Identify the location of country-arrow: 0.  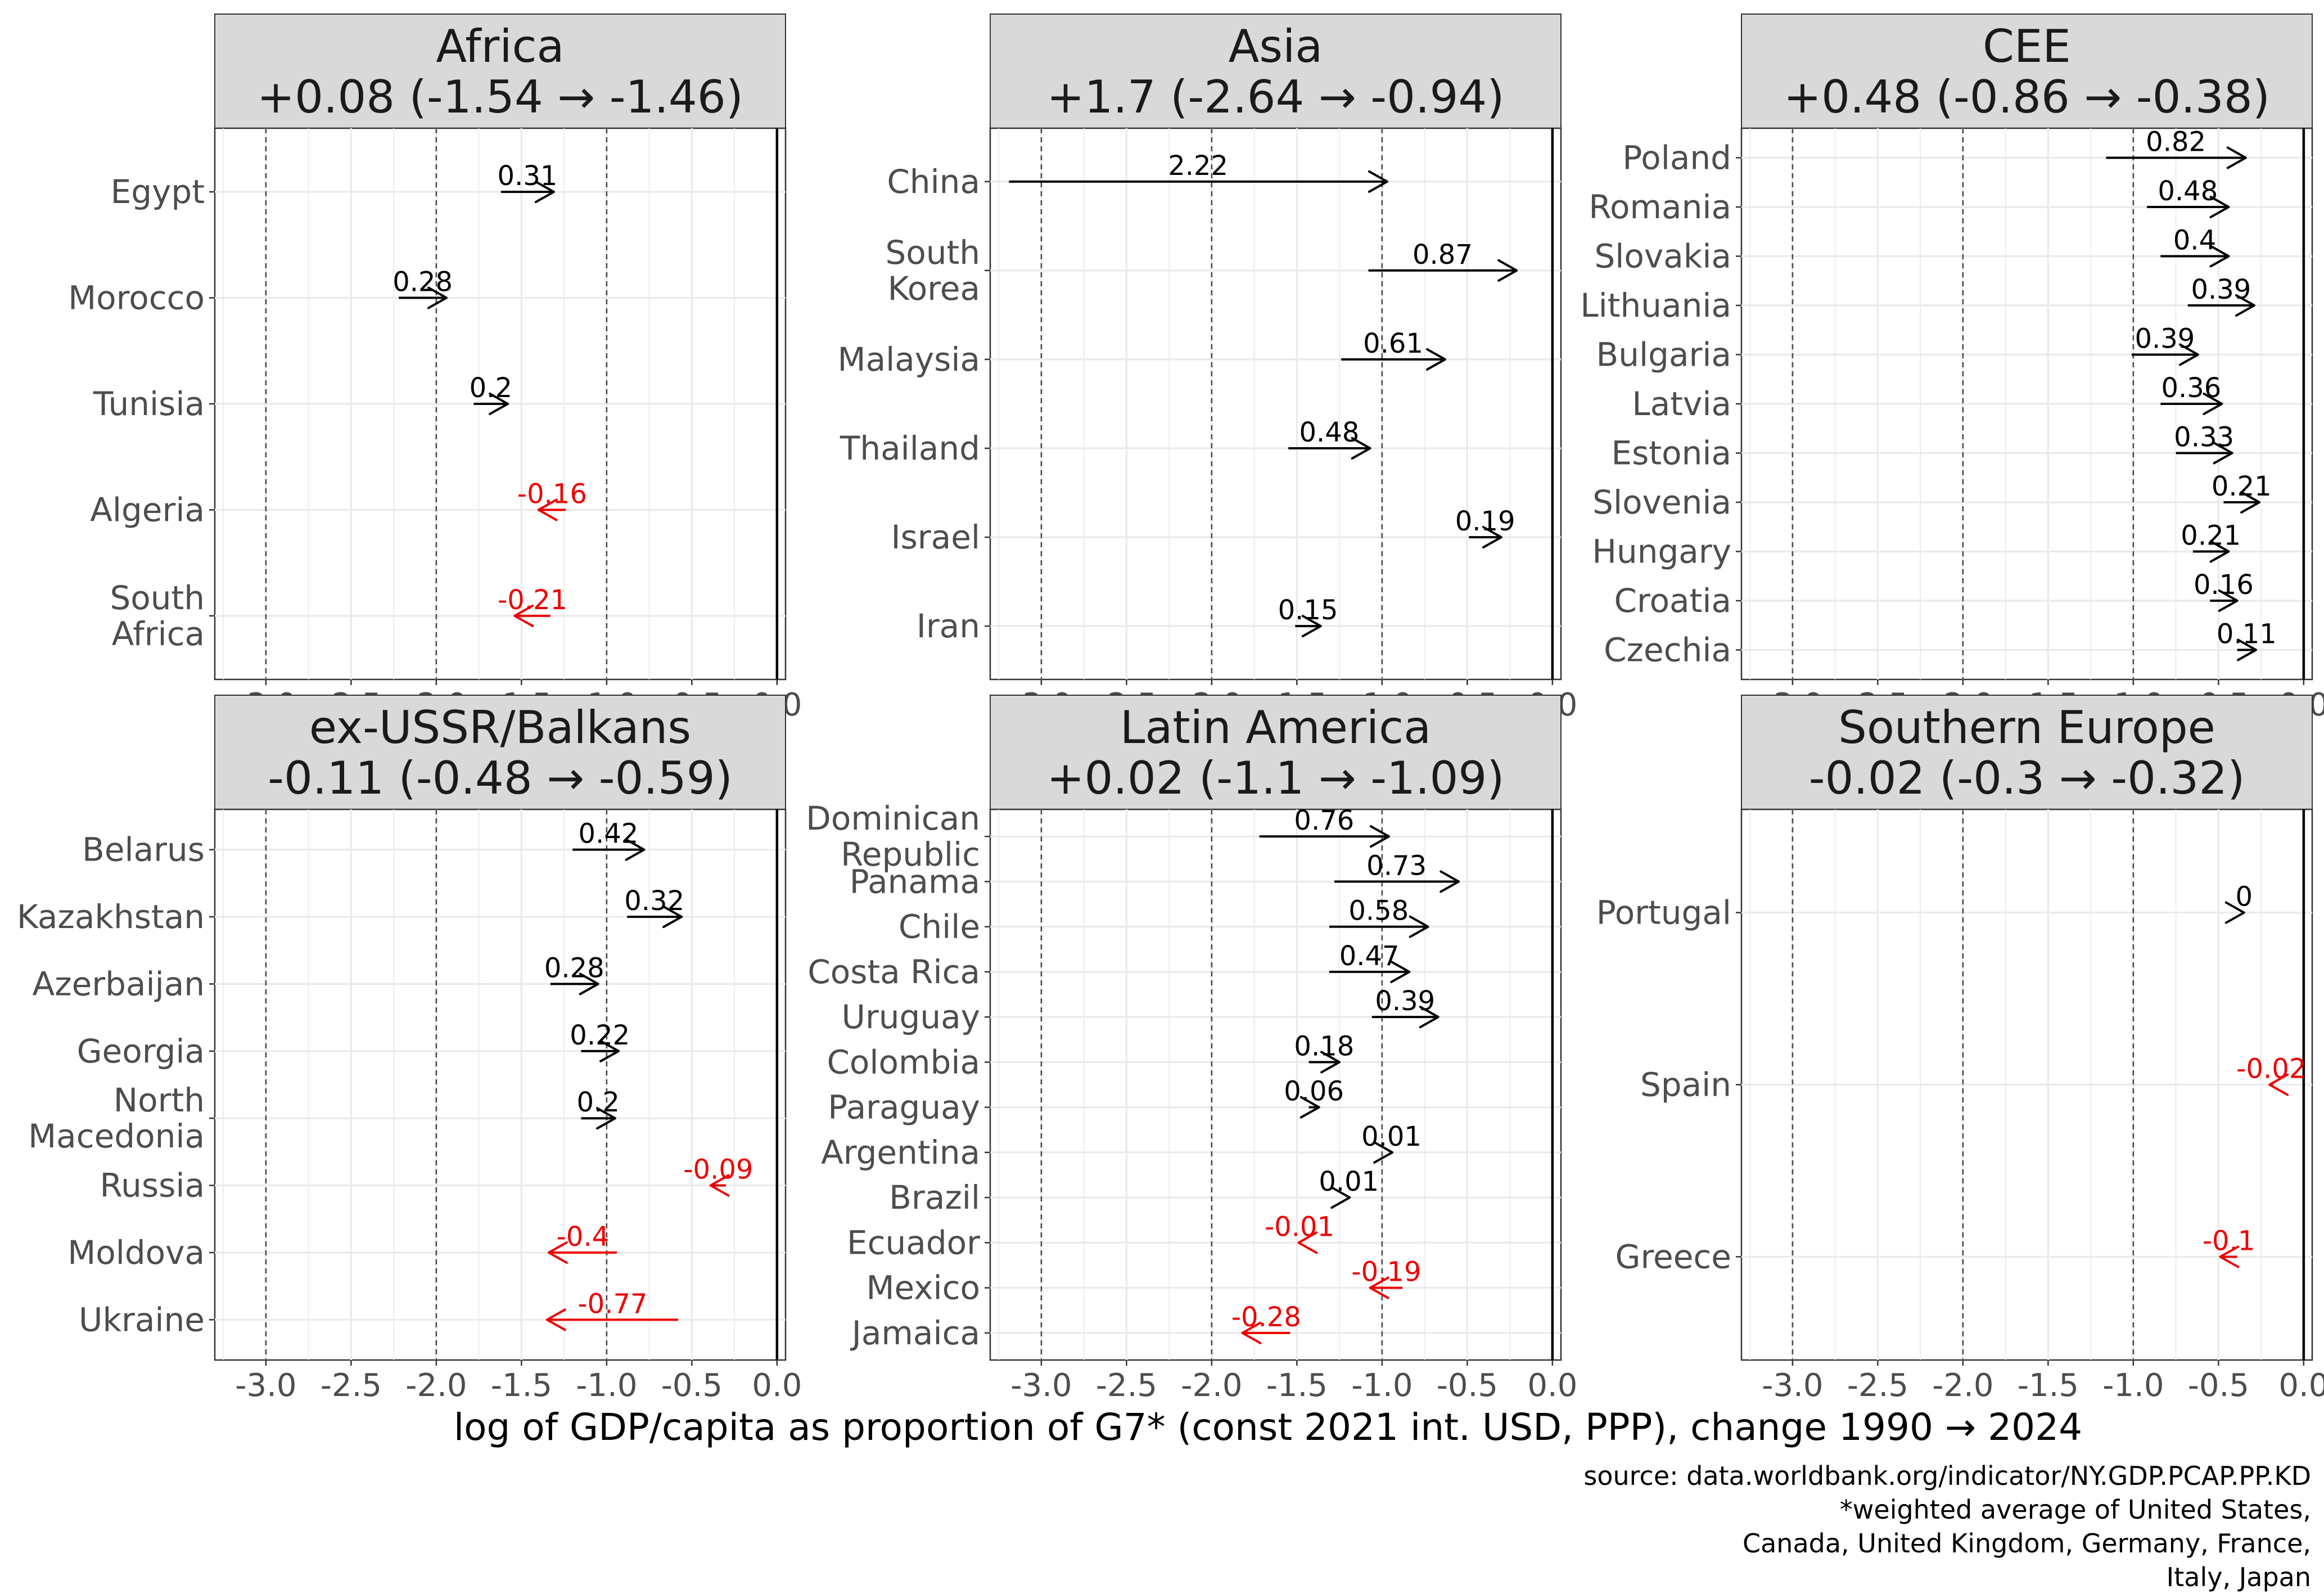
(2238, 902).